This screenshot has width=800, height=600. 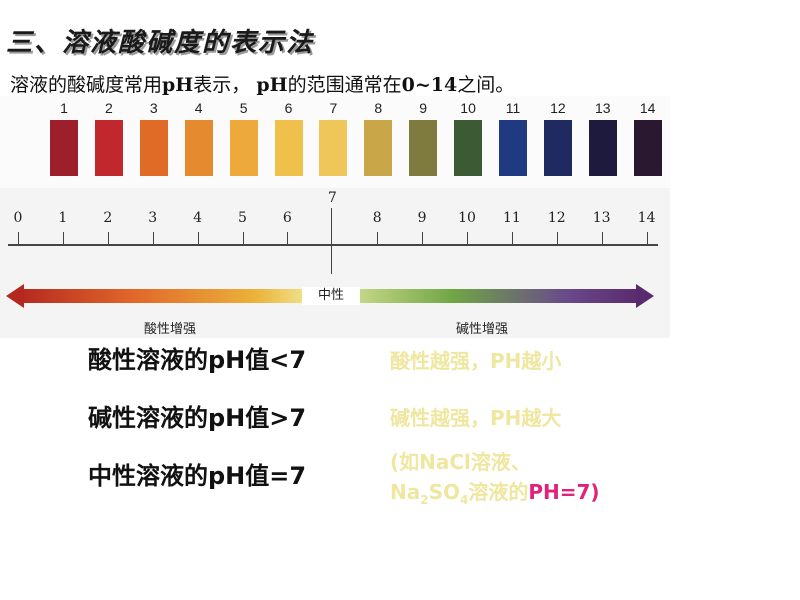 What do you see at coordinates (332, 198) in the screenshot?
I see `scale-number: 7` at bounding box center [332, 198].